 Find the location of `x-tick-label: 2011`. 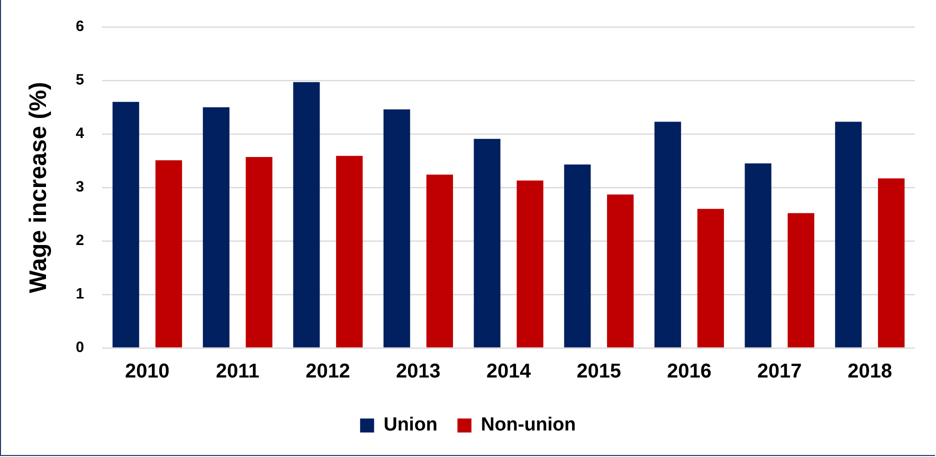

x-tick-label: 2011 is located at coordinates (238, 371).